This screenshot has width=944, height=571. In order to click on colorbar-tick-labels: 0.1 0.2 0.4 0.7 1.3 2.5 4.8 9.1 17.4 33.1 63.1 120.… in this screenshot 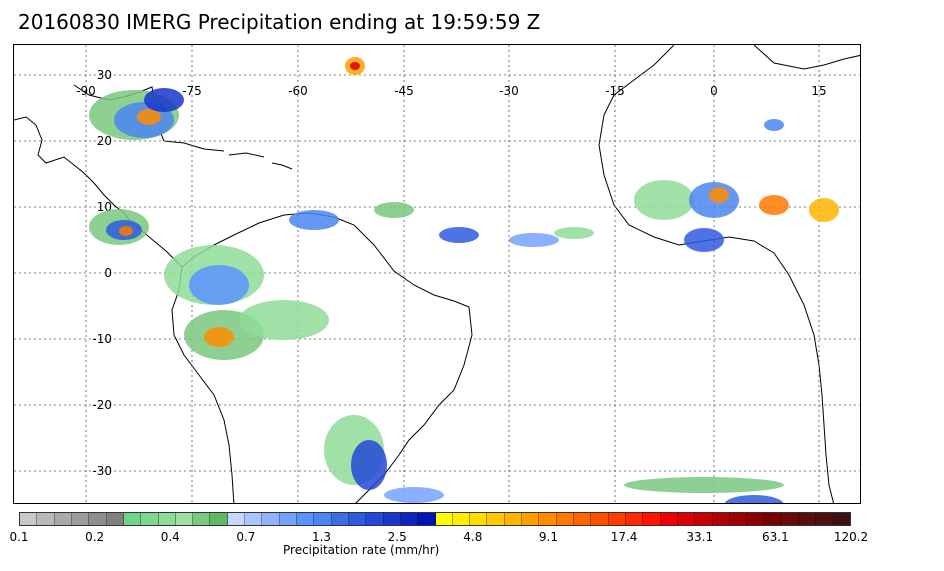, I will do `click(472, 537)`.